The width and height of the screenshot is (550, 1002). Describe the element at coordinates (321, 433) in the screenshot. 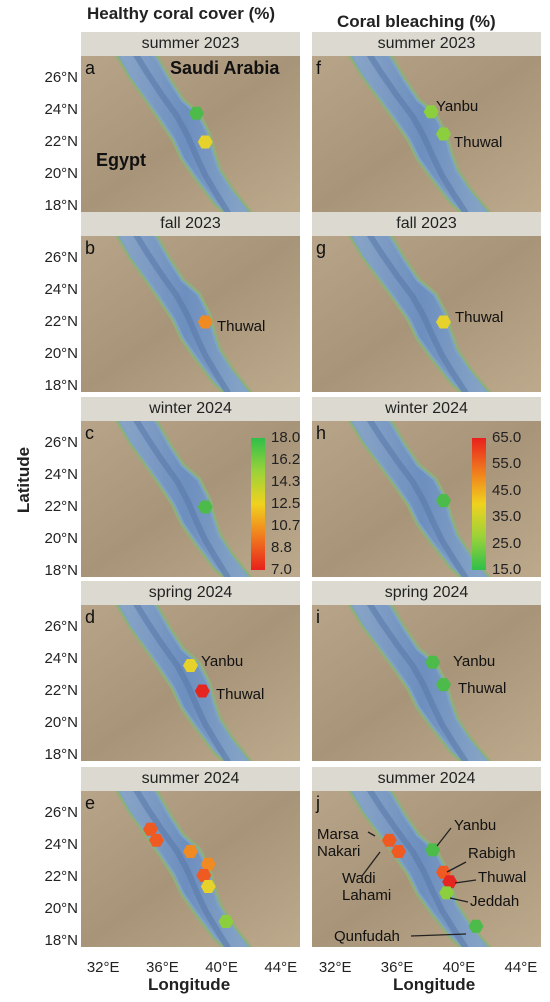

I see `panel-letter: h` at that location.